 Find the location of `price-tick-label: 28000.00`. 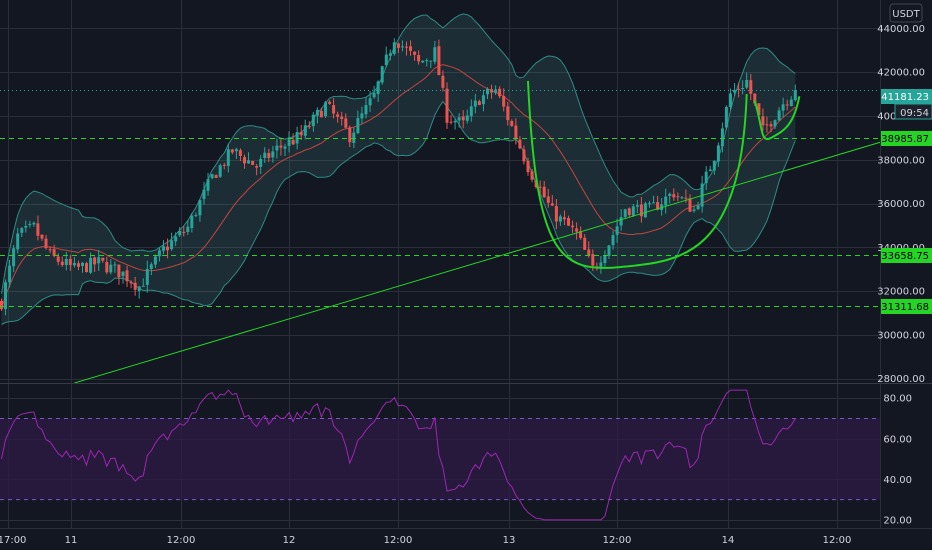

price-tick-label: 28000.00 is located at coordinates (901, 379).